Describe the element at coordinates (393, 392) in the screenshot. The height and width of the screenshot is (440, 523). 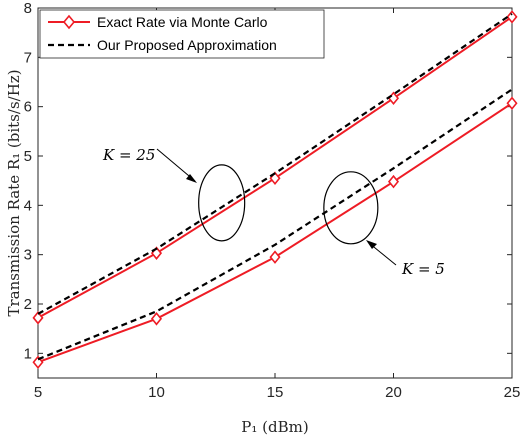
I see `x-tick-label: 20` at that location.